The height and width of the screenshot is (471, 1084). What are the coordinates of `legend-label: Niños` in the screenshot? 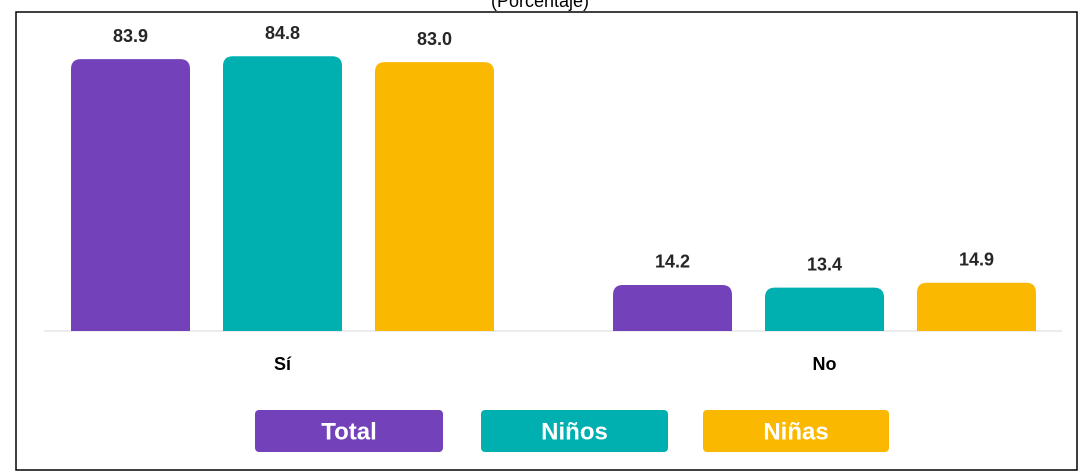 It's located at (574, 431).